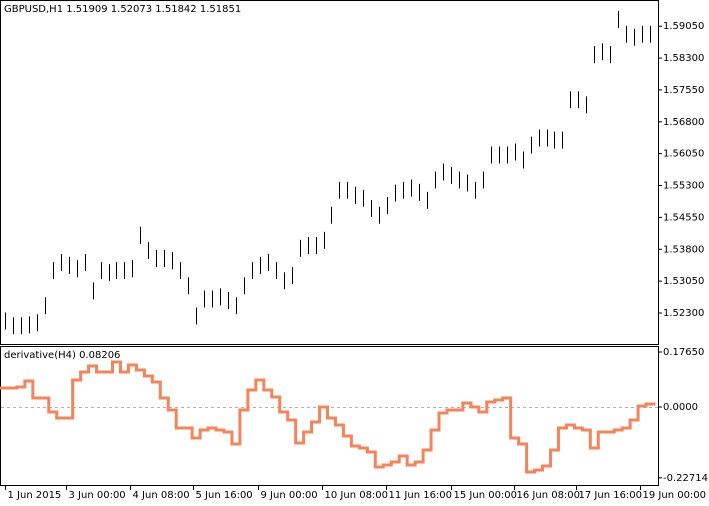 Image resolution: width=709 pixels, height=506 pixels. Describe the element at coordinates (683, 217) in the screenshot. I see `y-tick-label: 1.54550` at that location.